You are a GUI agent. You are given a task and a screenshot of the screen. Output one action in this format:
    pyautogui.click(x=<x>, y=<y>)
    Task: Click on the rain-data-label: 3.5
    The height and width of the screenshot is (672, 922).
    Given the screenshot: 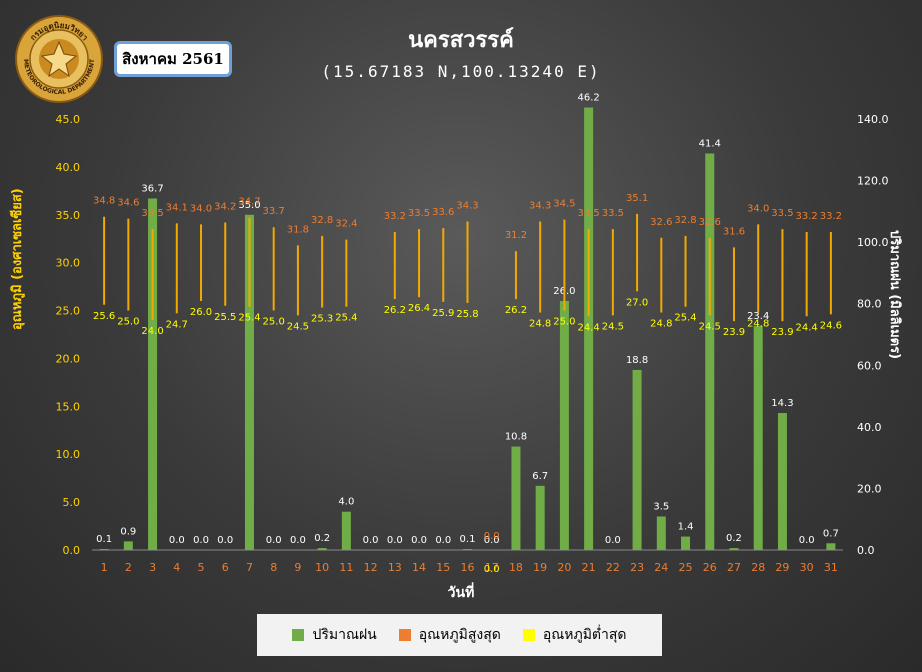 What is the action you would take?
    pyautogui.click(x=661, y=506)
    